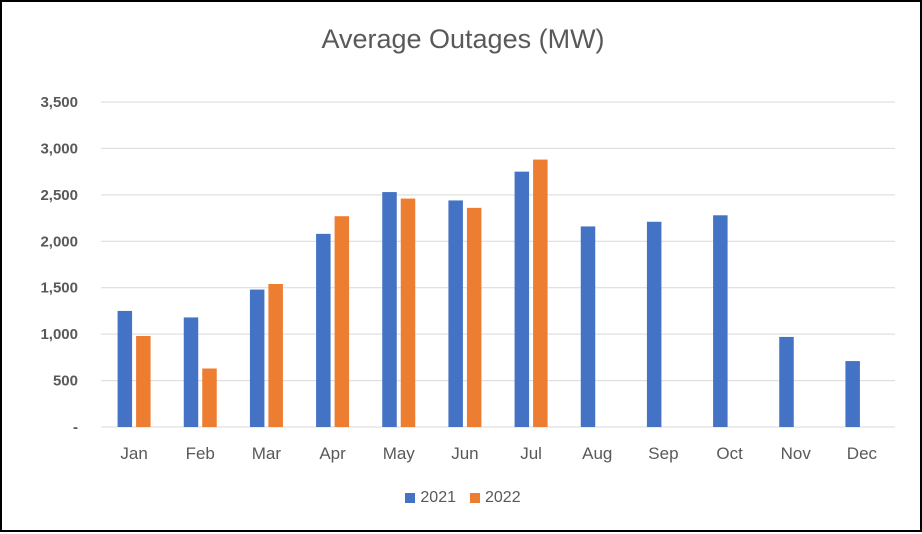 The image size is (922, 534). Describe the element at coordinates (267, 453) in the screenshot. I see `x-tick-label: Mar` at that location.